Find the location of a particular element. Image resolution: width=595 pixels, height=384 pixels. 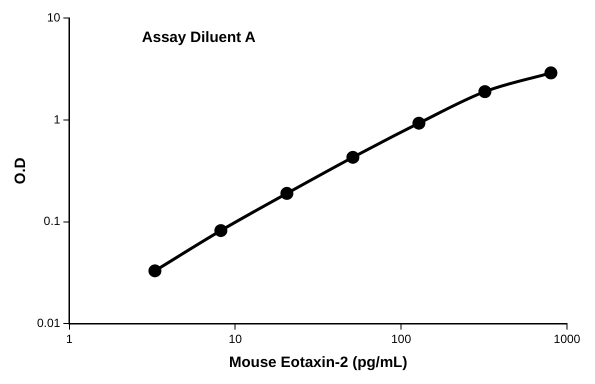

x-tick-label: 1000 is located at coordinates (567, 339).